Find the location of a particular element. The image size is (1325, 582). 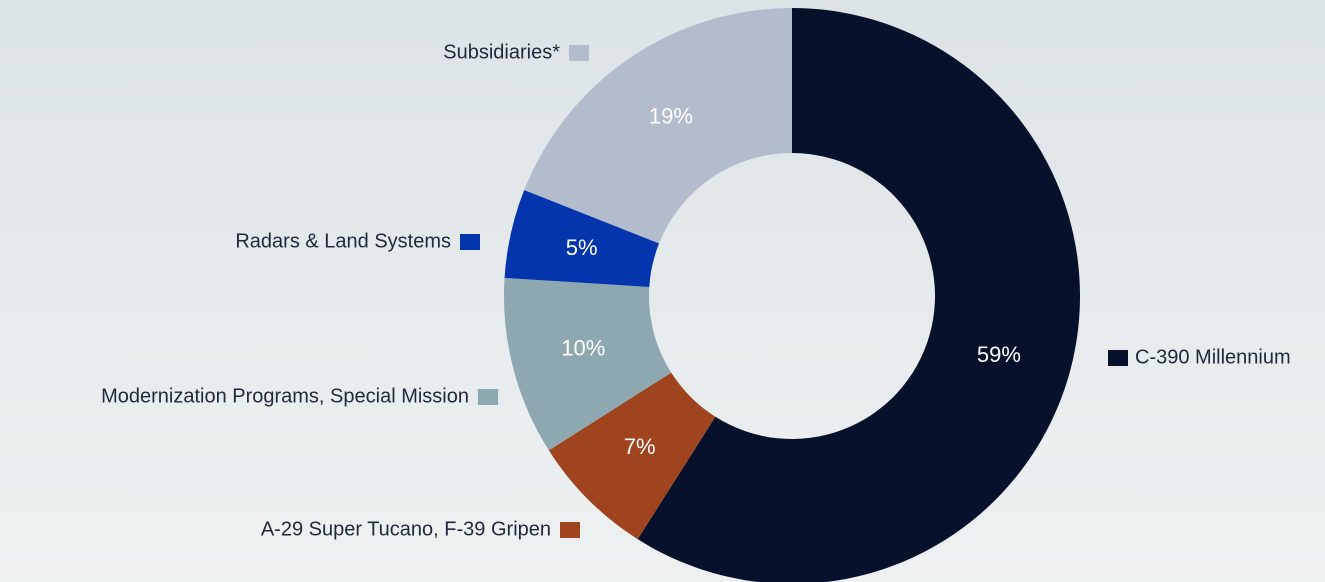

value-label: 59% is located at coordinates (999, 354).